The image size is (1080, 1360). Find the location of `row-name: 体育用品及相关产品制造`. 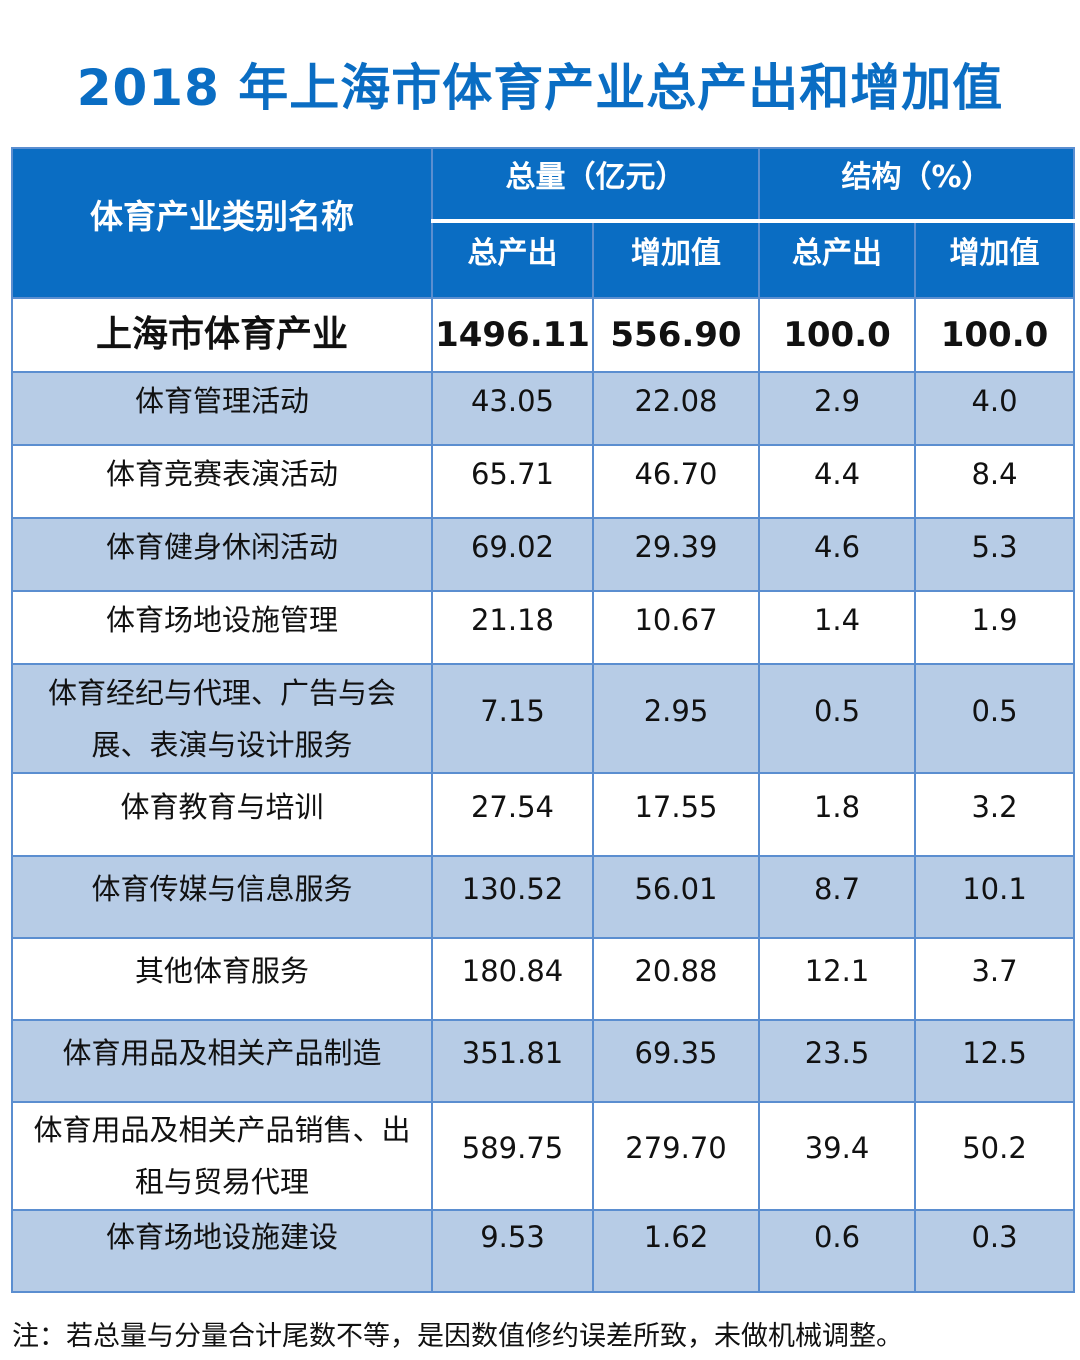

row-name: 体育用品及相关产品制造 is located at coordinates (222, 1061).